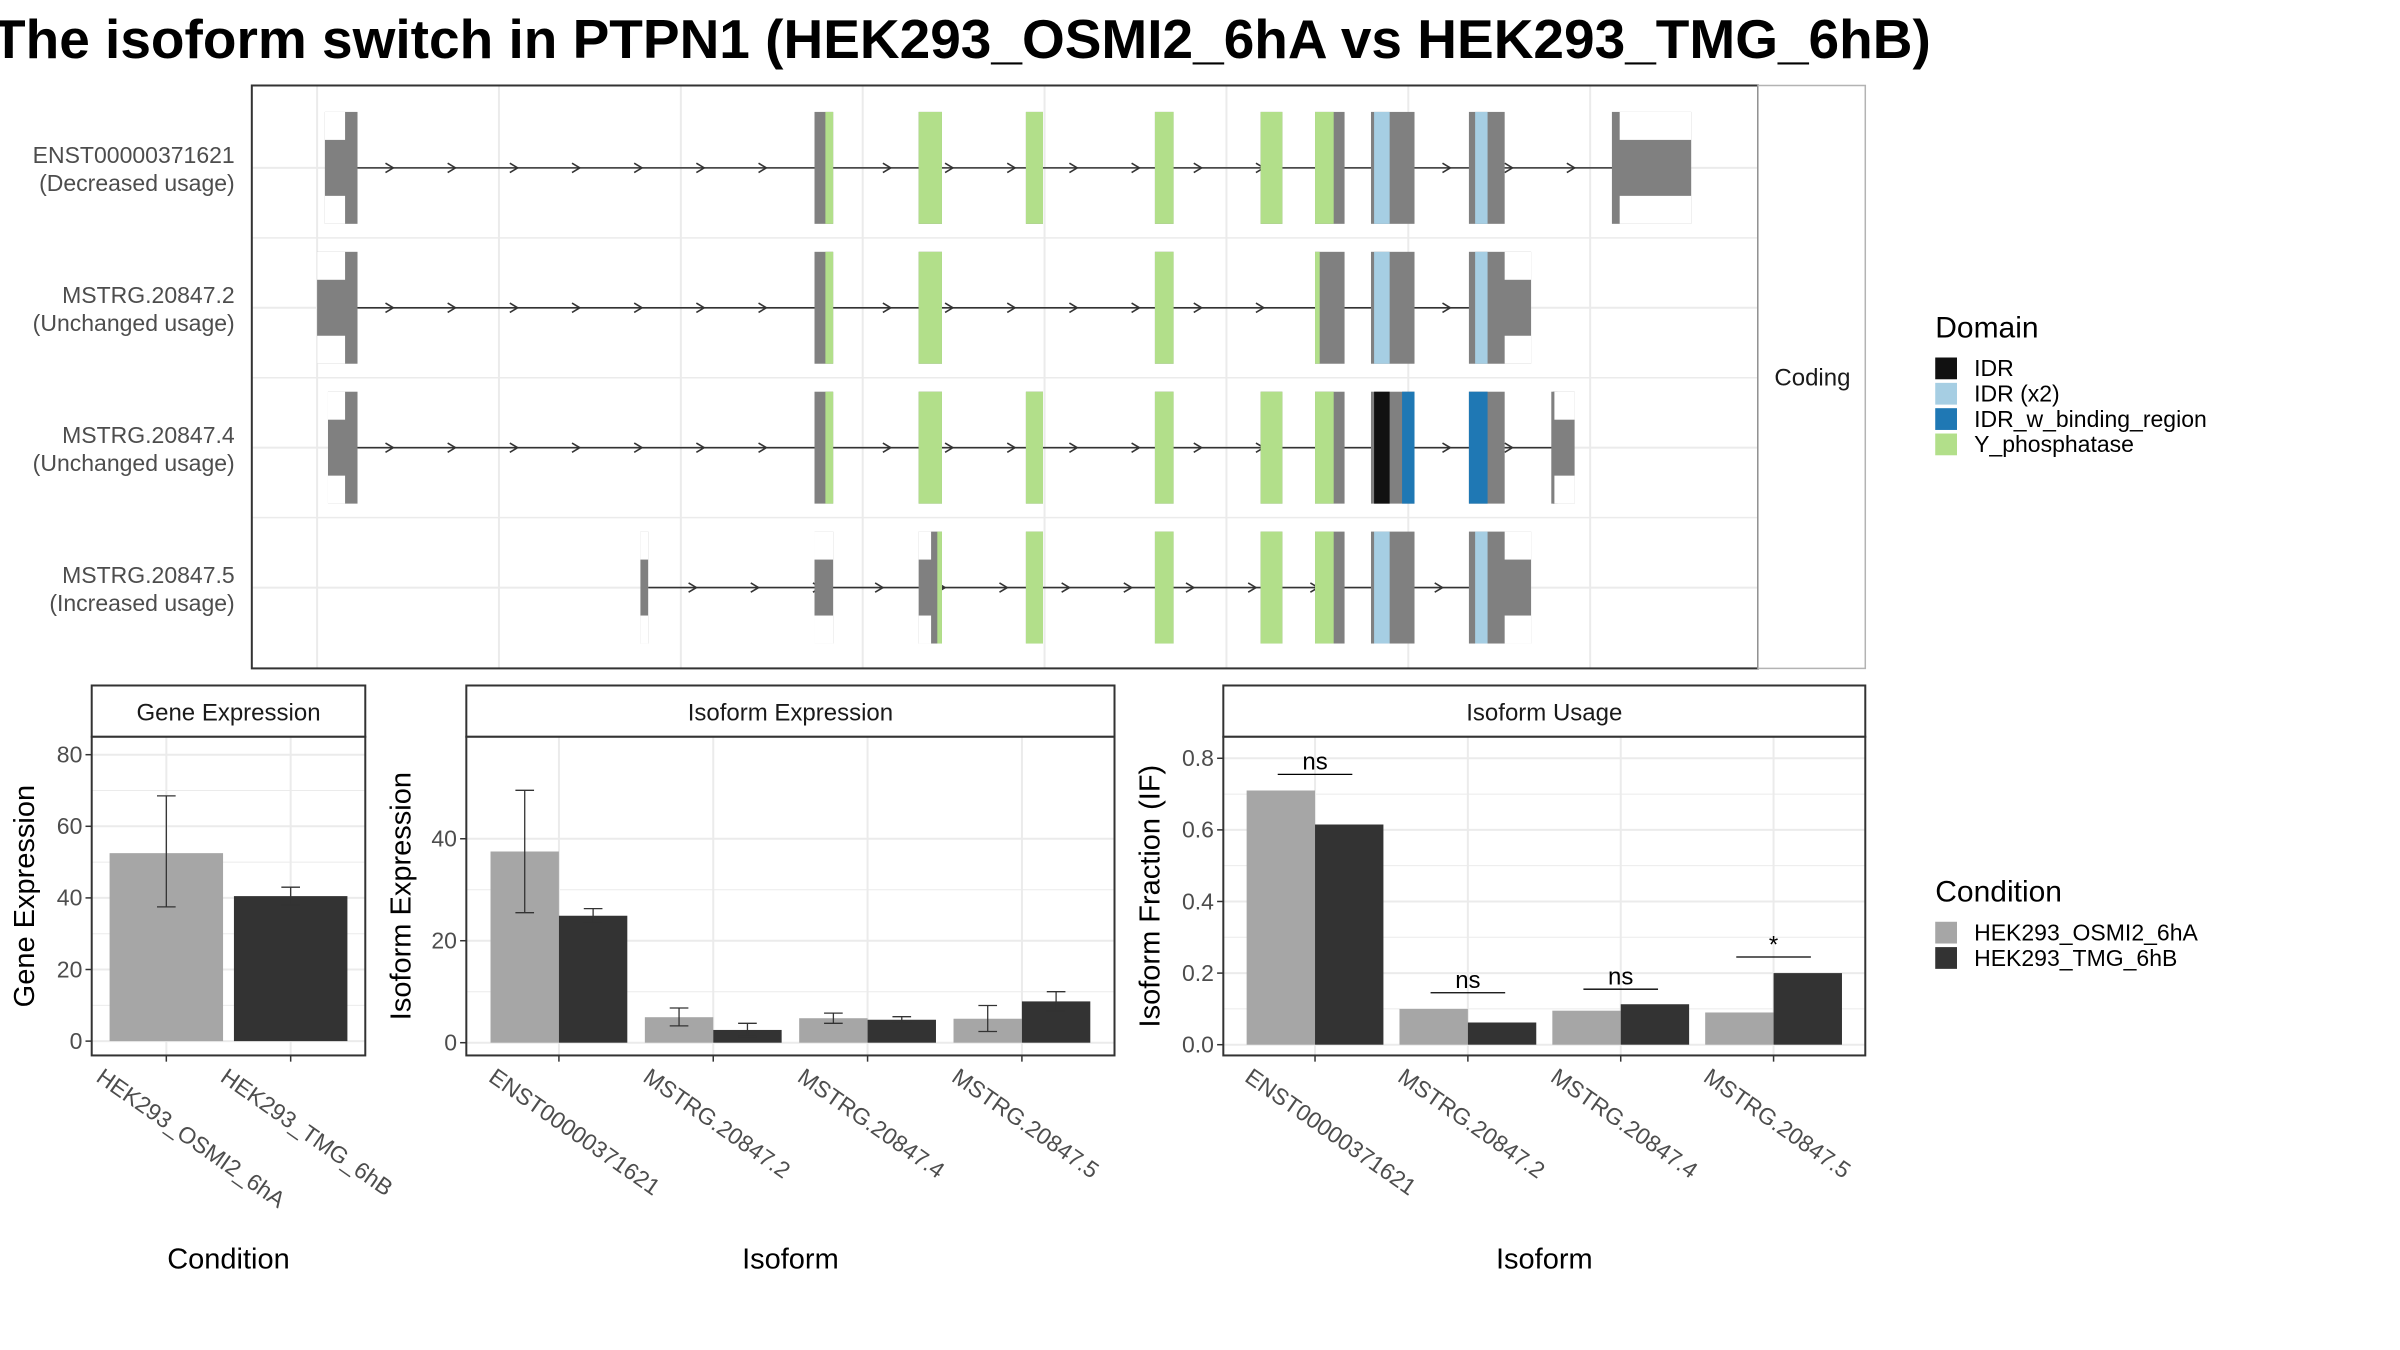 The height and width of the screenshot is (1350, 2400). Describe the element at coordinates (2054, 444) in the screenshot. I see `domain-legend-label: Y_phosphatase` at that location.